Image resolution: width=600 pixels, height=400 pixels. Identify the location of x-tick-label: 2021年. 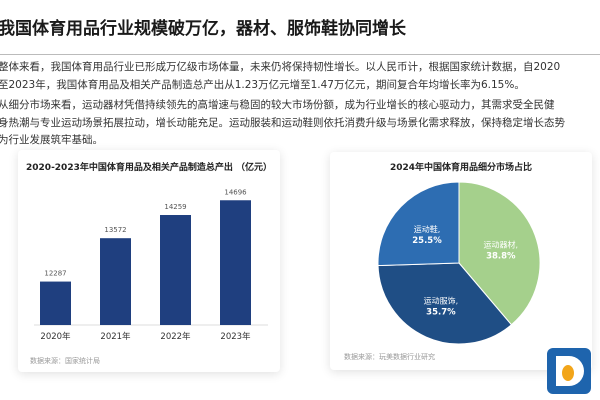
(115, 336).